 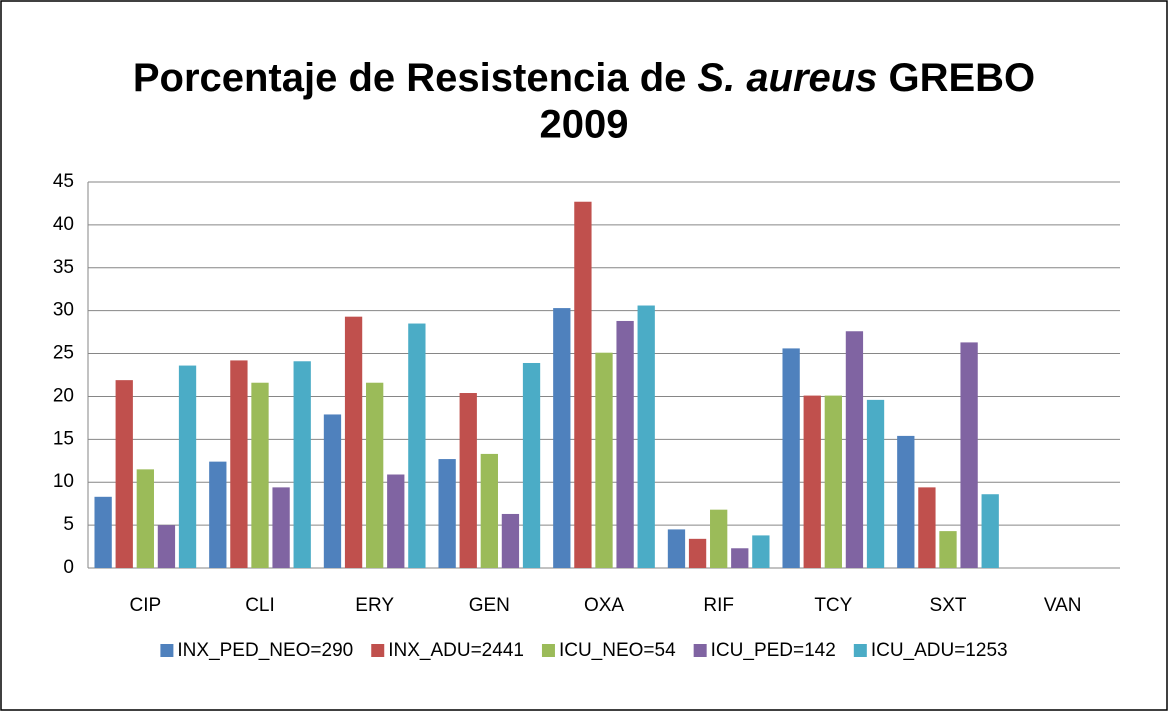 I want to click on y-tick-label: 0, so click(x=68, y=567).